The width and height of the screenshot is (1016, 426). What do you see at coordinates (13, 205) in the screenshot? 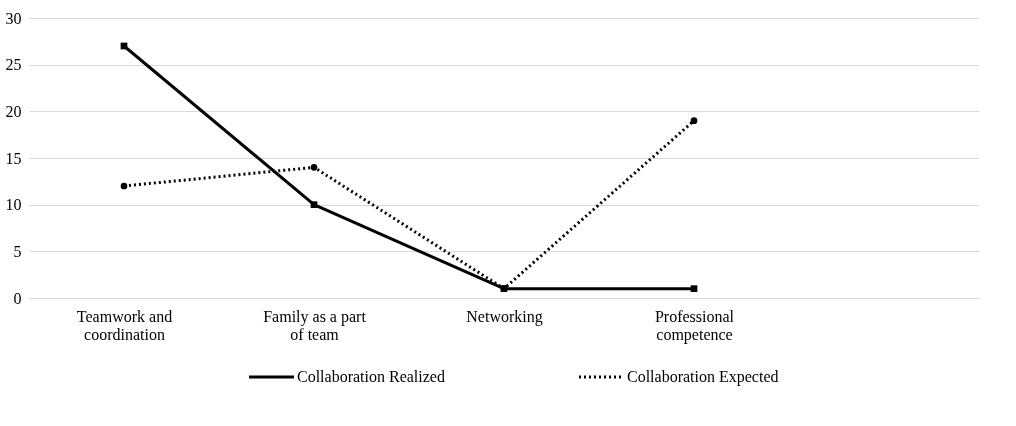
I see `y-tick-label: 10` at bounding box center [13, 205].